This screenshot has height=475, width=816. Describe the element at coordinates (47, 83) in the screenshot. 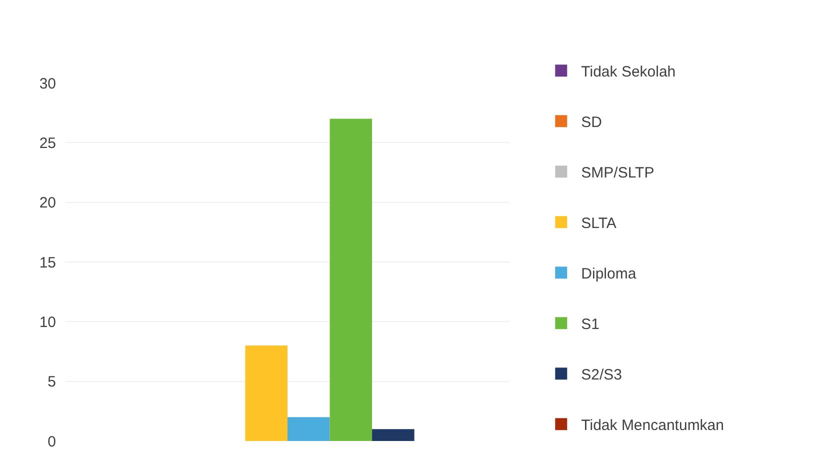

I see `y-tick-label: 30` at that location.